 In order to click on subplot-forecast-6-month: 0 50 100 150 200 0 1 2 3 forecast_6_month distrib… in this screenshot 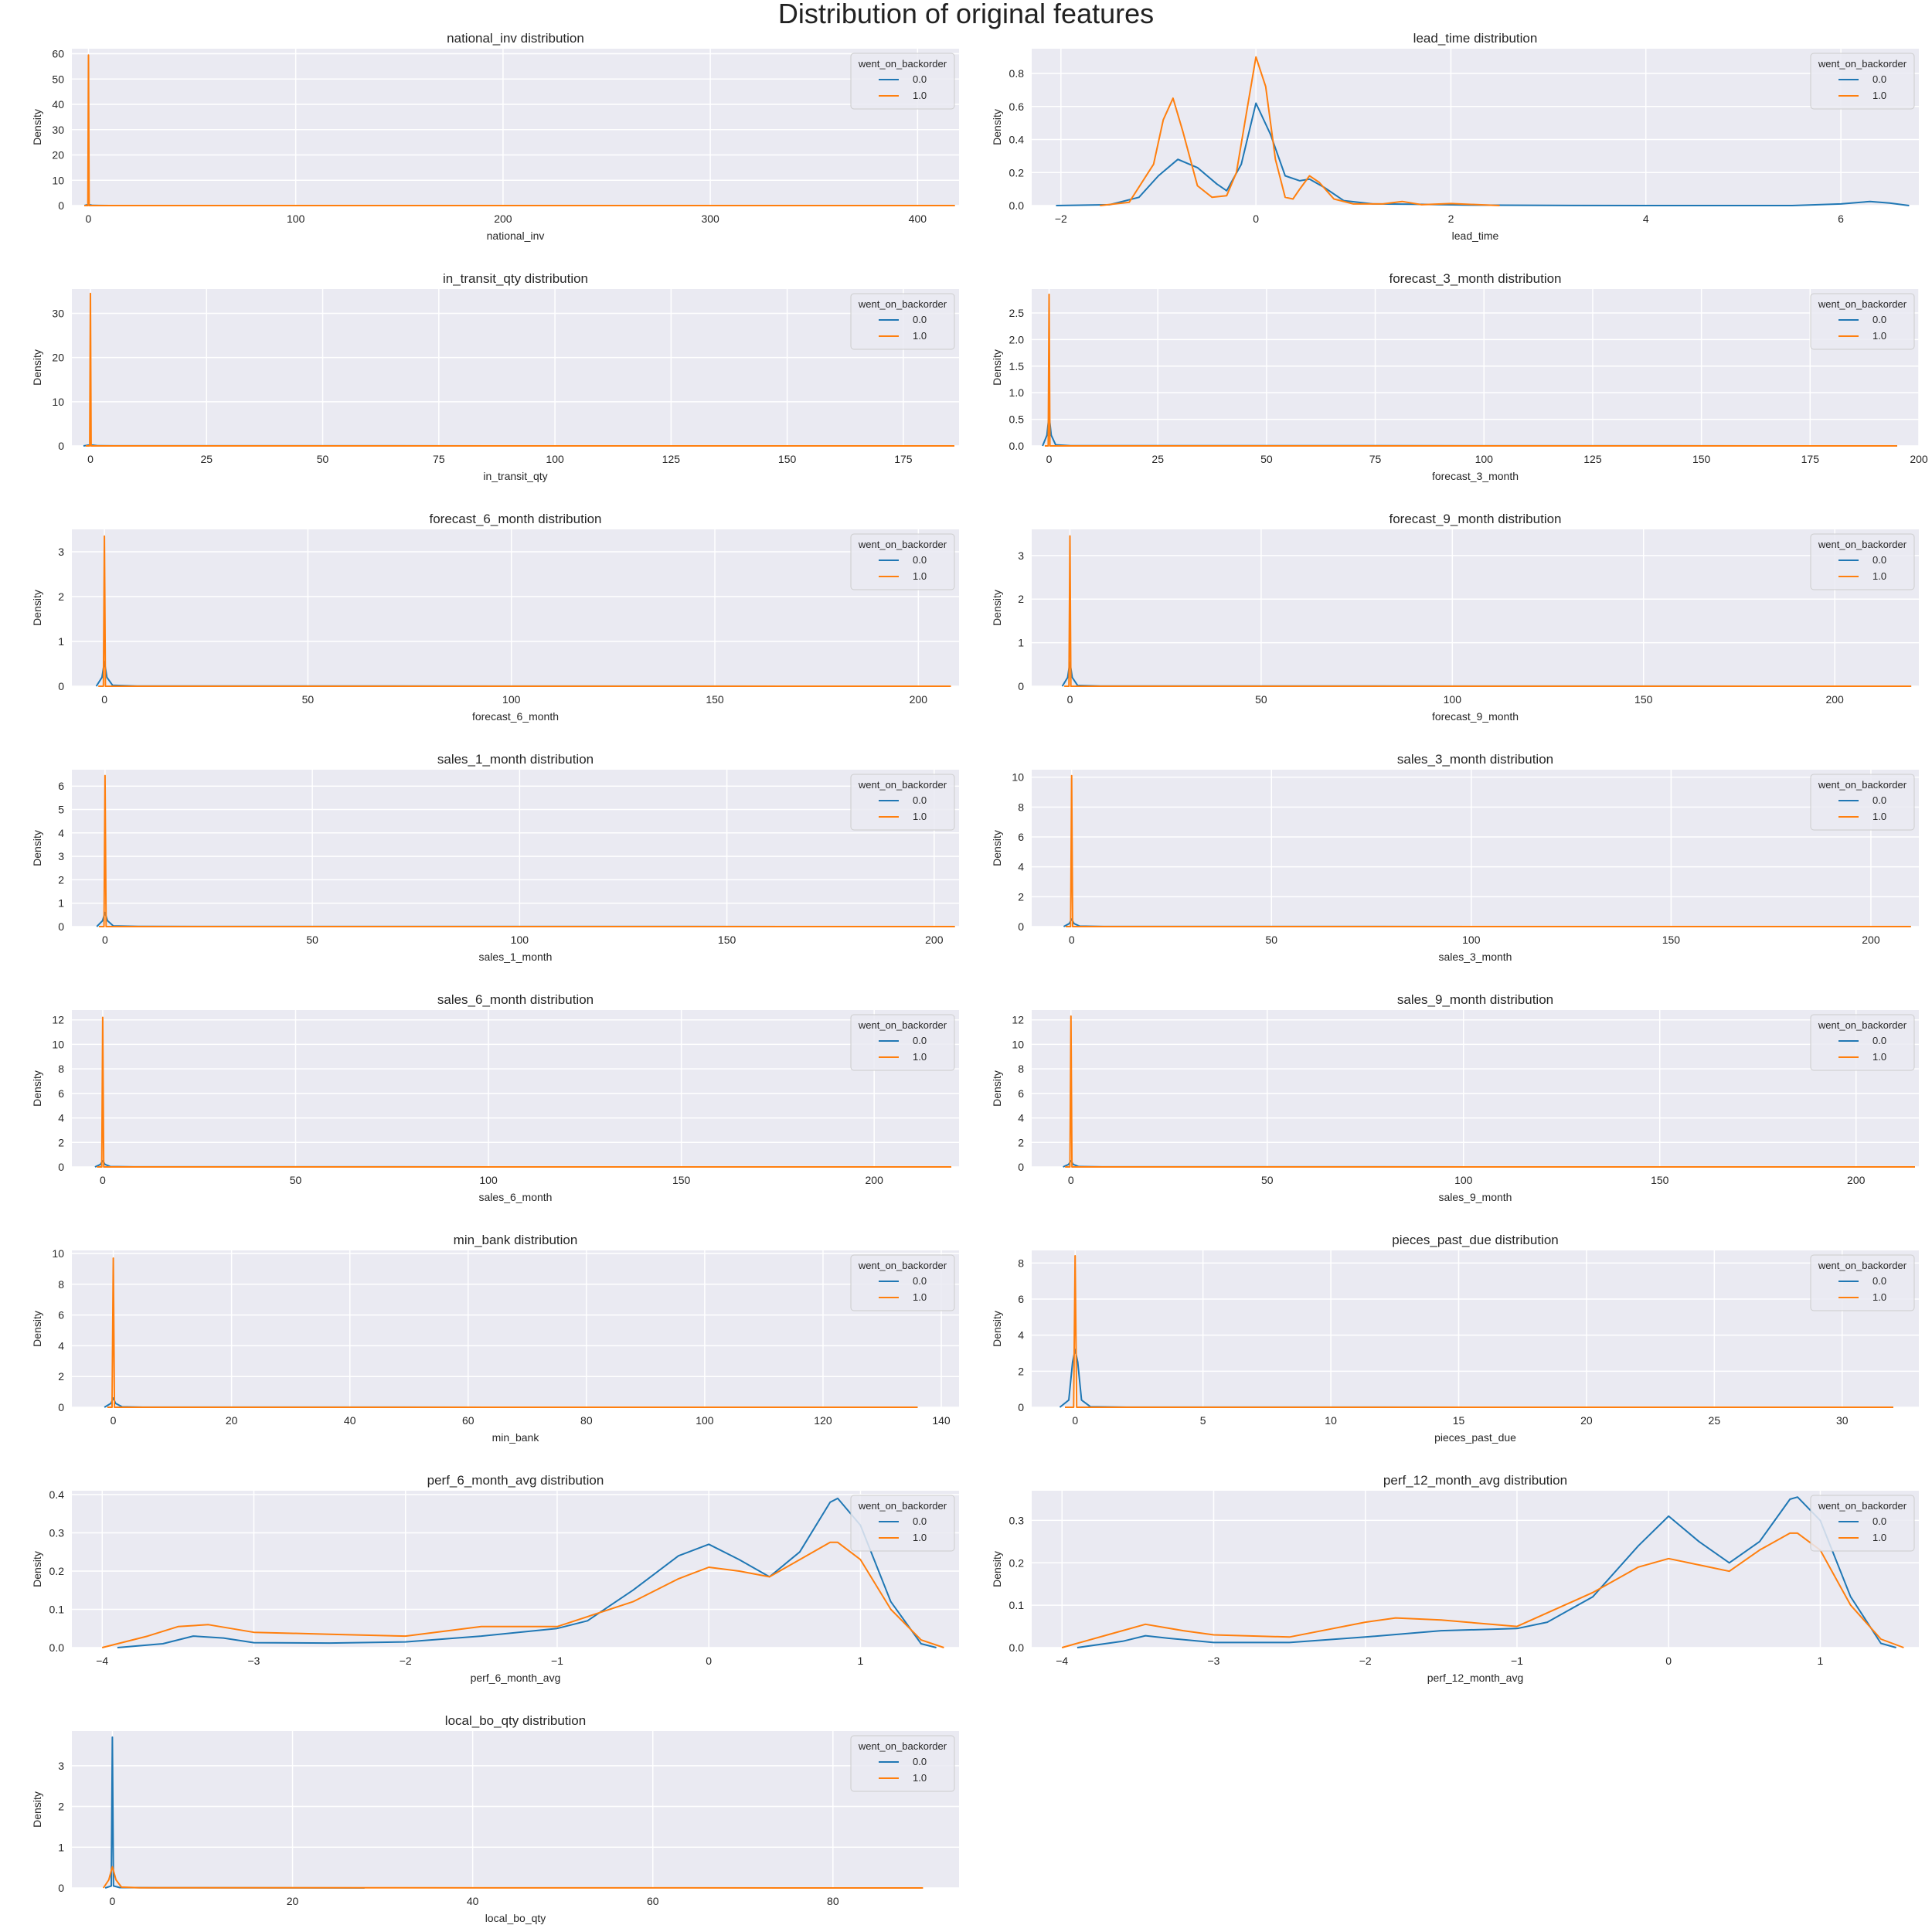, I will do `click(495, 617)`.